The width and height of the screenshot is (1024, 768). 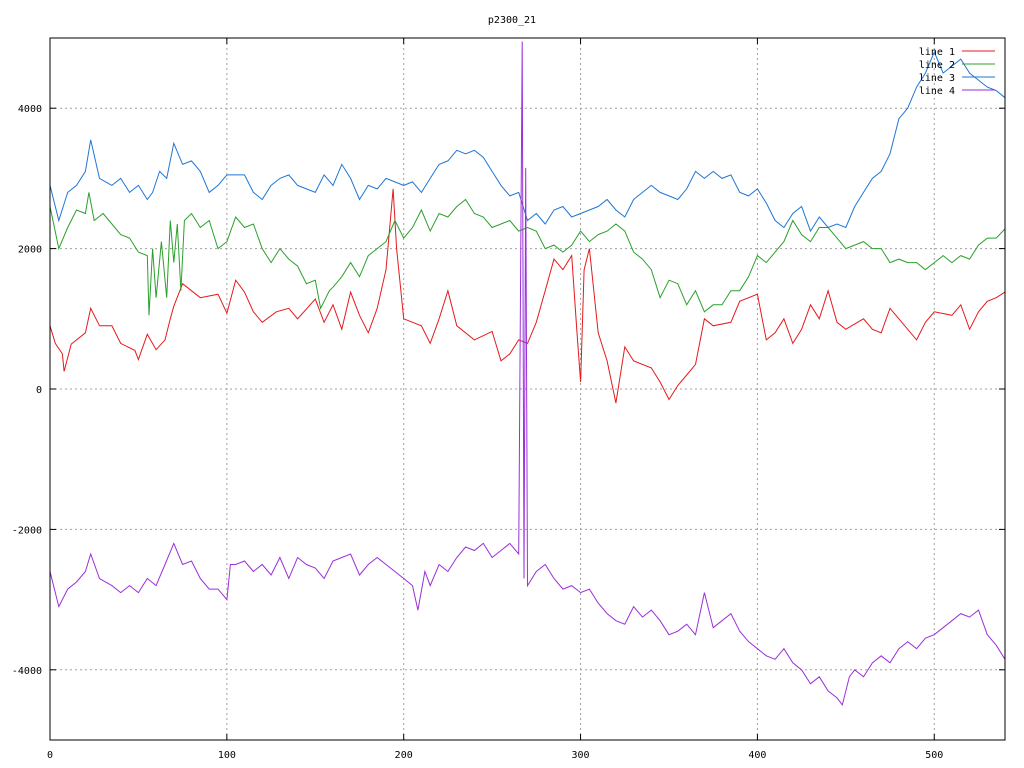 I want to click on y-tick-label: -2000, so click(x=27, y=530).